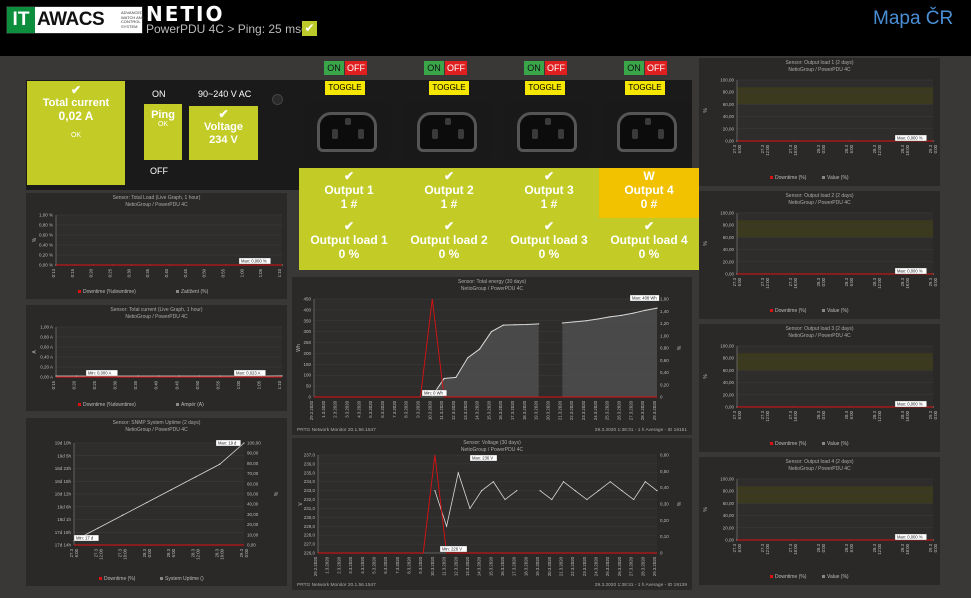 The image size is (971, 598). I want to click on y-tick-label: 226,0, so click(310, 553).